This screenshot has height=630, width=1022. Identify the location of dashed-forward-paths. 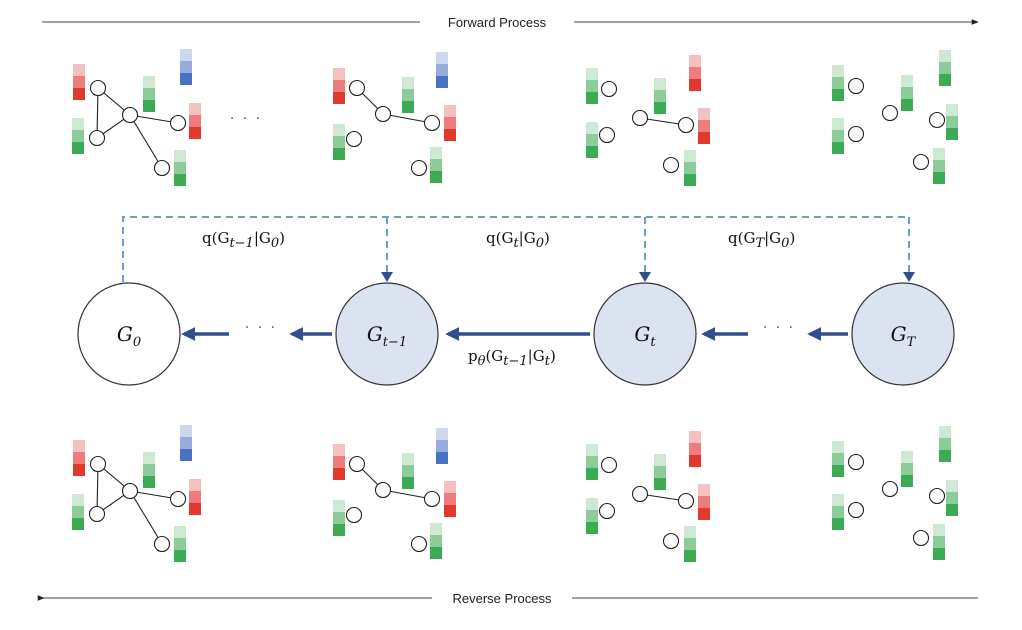
(516, 249).